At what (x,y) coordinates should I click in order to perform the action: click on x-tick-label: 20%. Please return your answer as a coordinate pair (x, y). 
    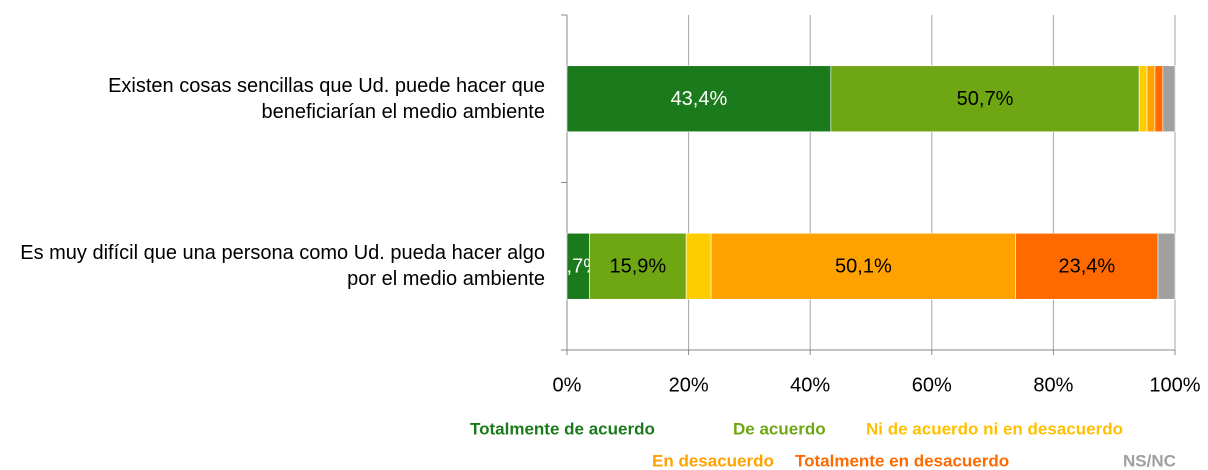
    Looking at the image, I should click on (689, 385).